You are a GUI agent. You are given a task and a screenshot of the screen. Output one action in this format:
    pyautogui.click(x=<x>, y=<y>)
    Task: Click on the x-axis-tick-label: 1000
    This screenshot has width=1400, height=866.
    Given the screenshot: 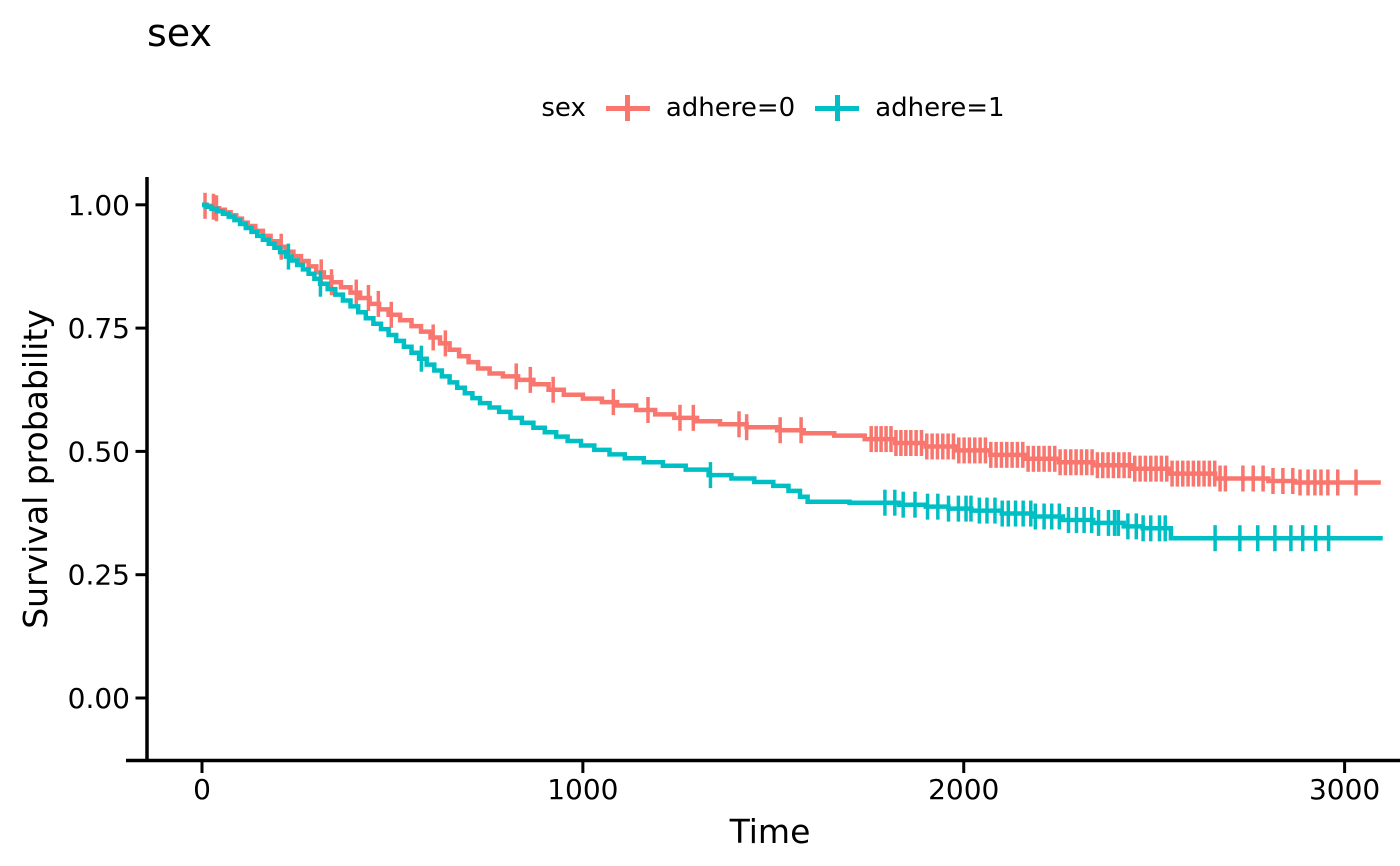 What is the action you would take?
    pyautogui.click(x=582, y=789)
    